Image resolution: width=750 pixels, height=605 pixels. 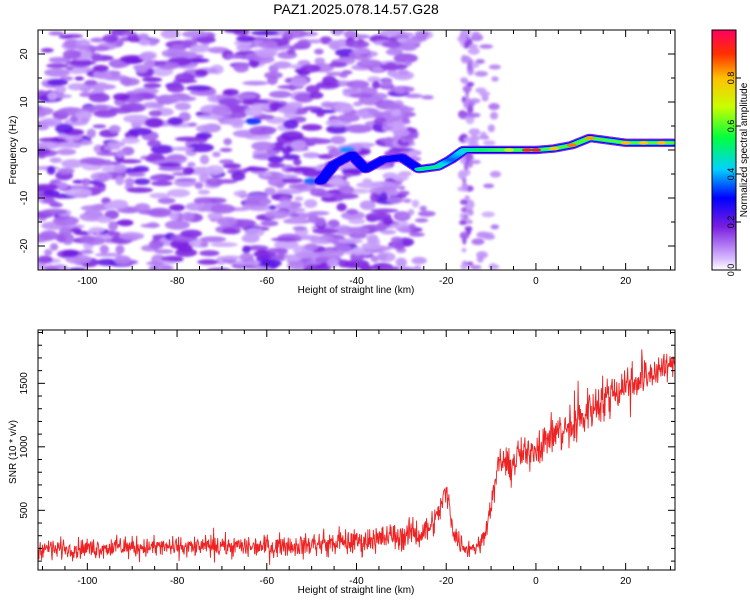 I want to click on ridge-peak, so click(x=643, y=143).